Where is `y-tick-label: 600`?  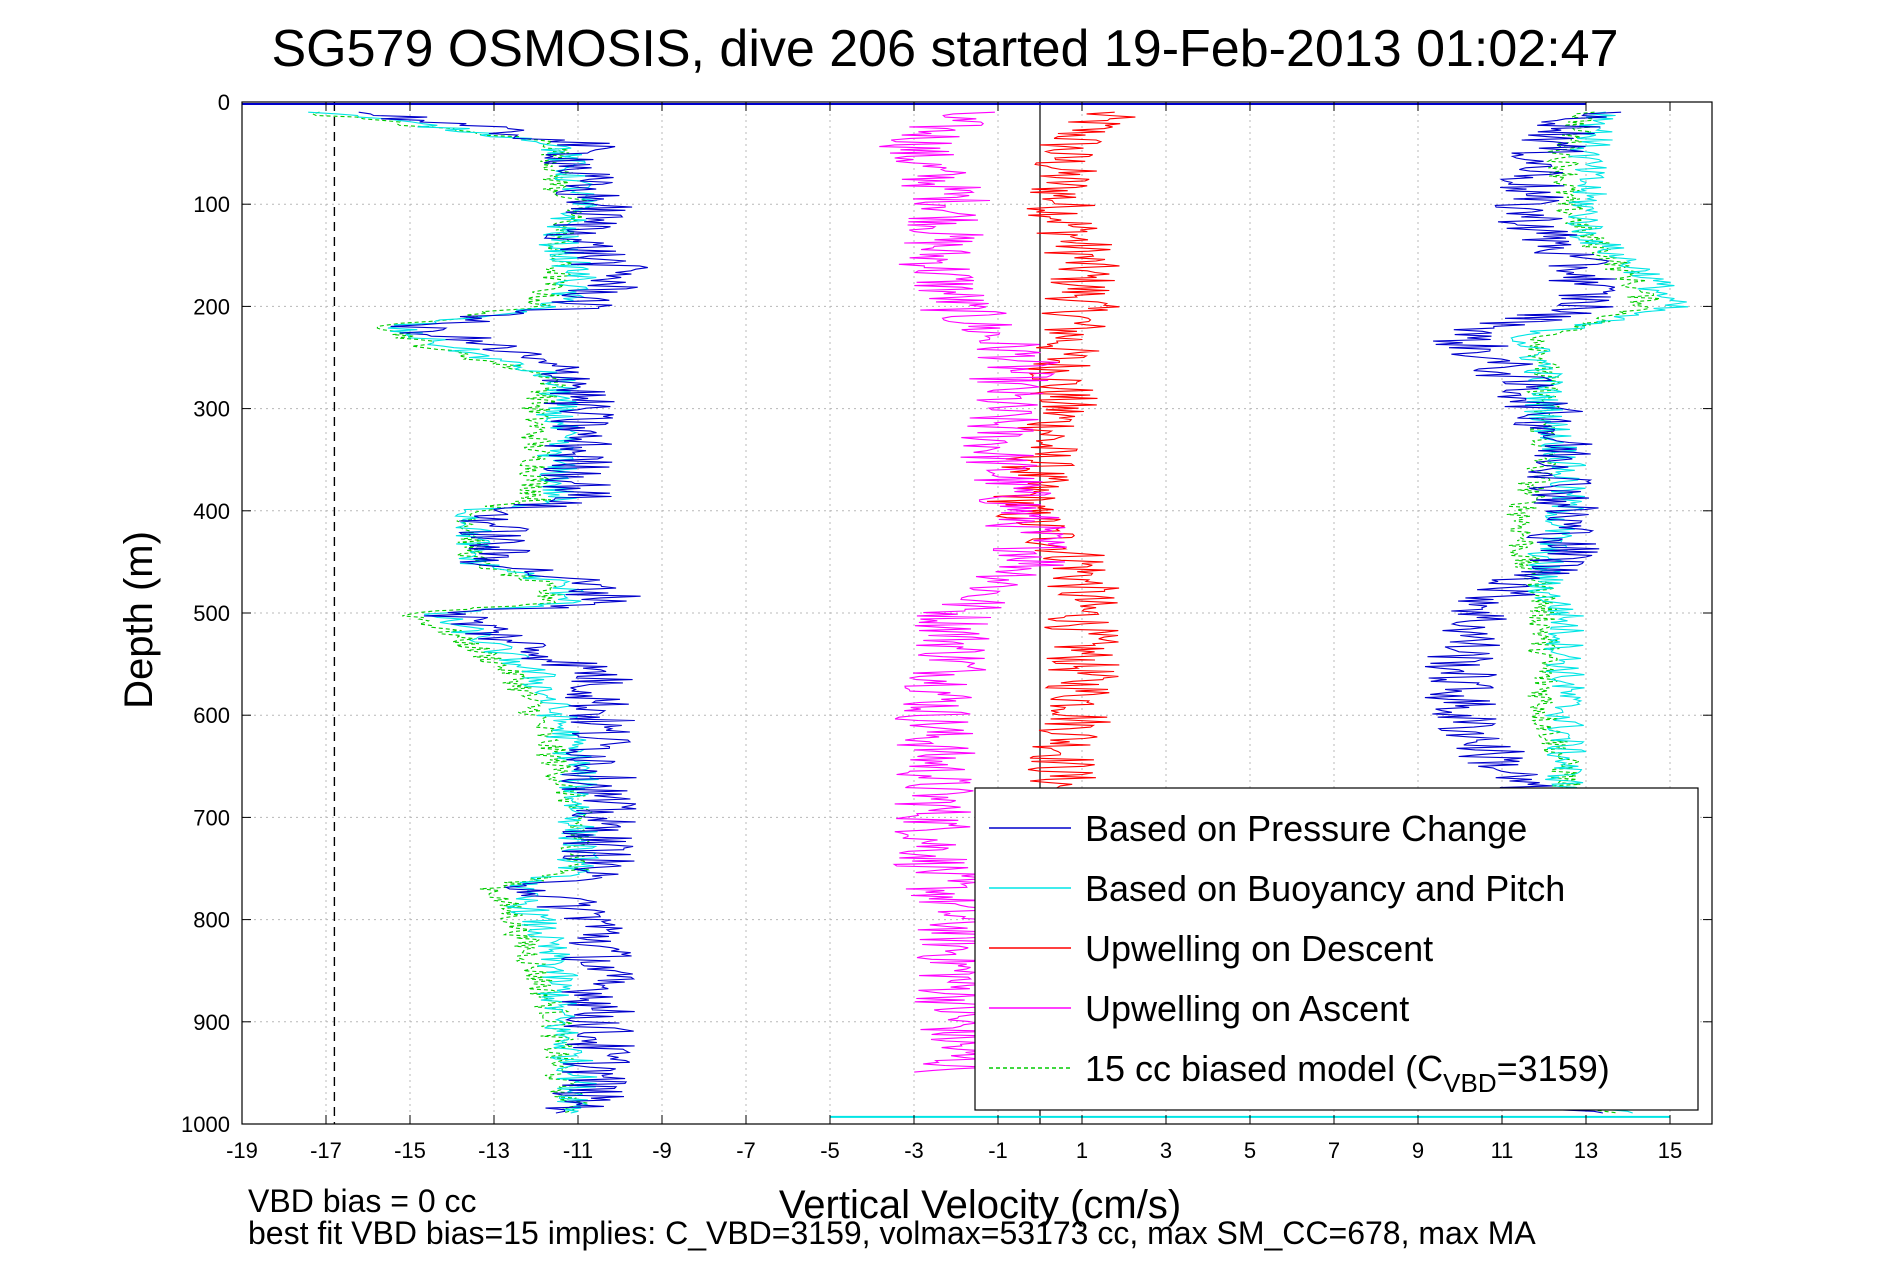 y-tick-label: 600 is located at coordinates (211, 715).